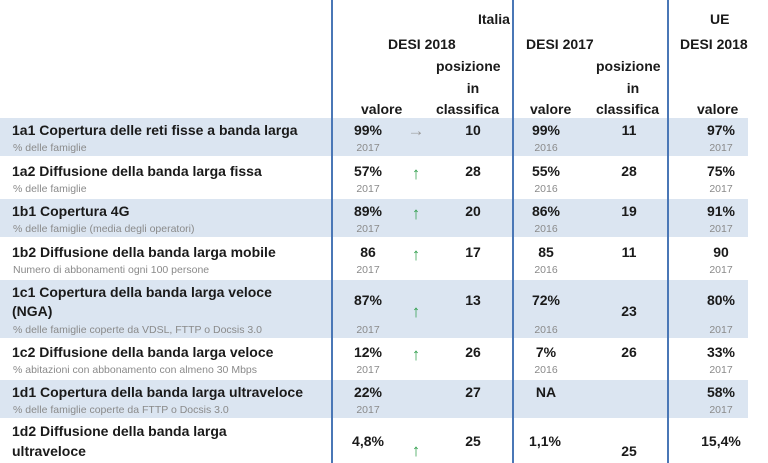 This screenshot has height=463, width=768. What do you see at coordinates (473, 352) in the screenshot?
I see `rank-2018-1c2: 26` at bounding box center [473, 352].